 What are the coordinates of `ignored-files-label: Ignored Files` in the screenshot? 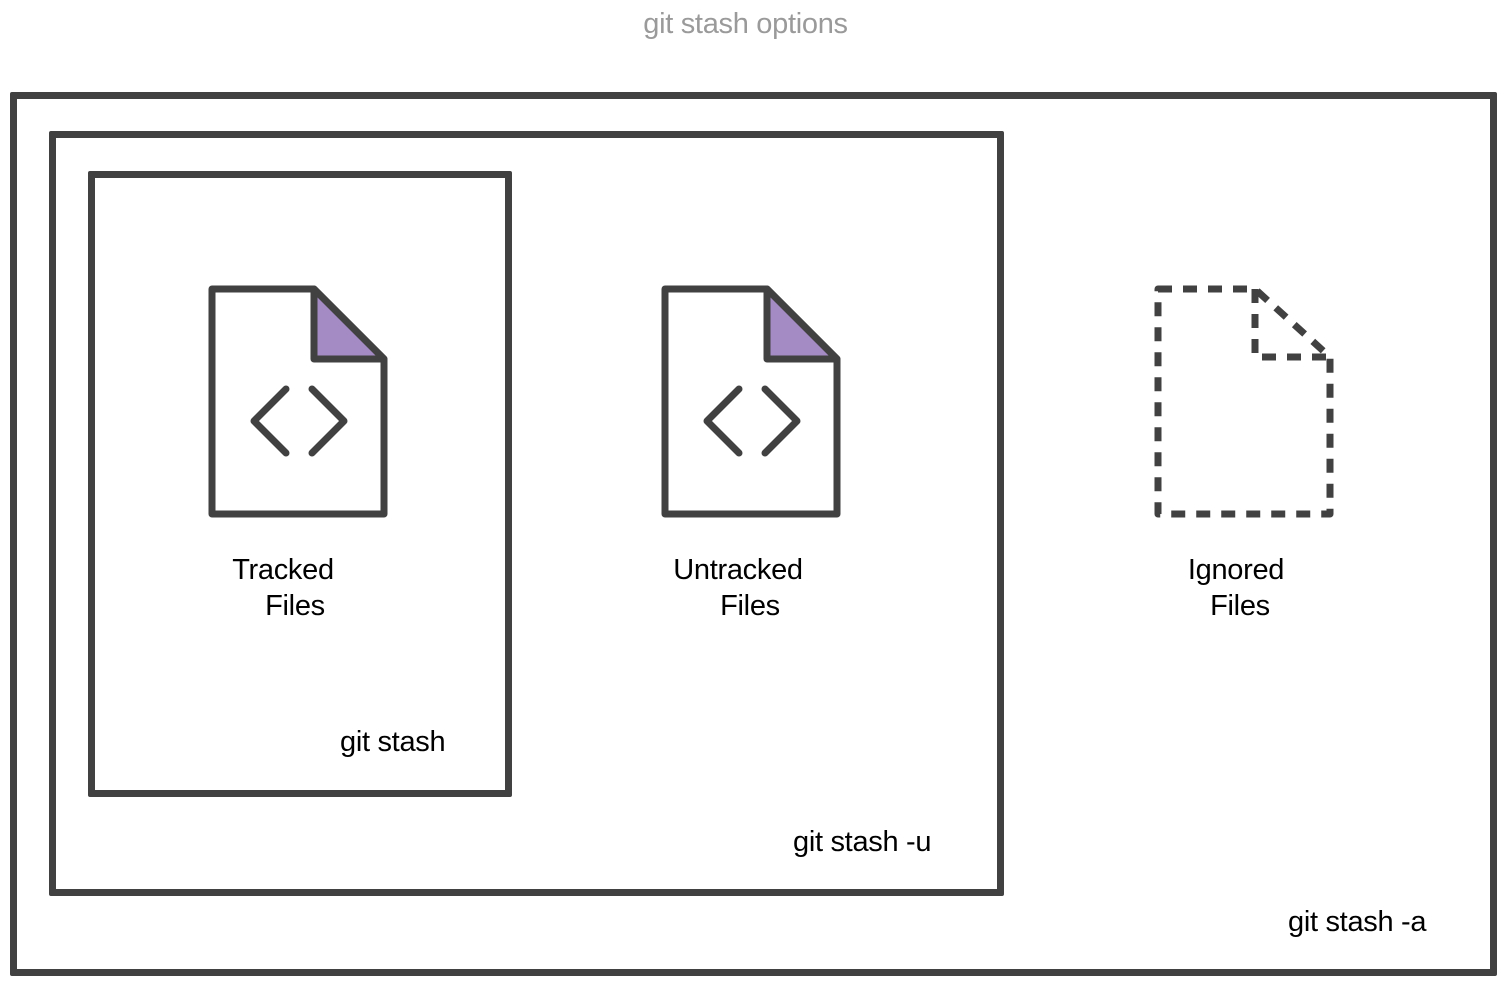 It's located at (1240, 588).